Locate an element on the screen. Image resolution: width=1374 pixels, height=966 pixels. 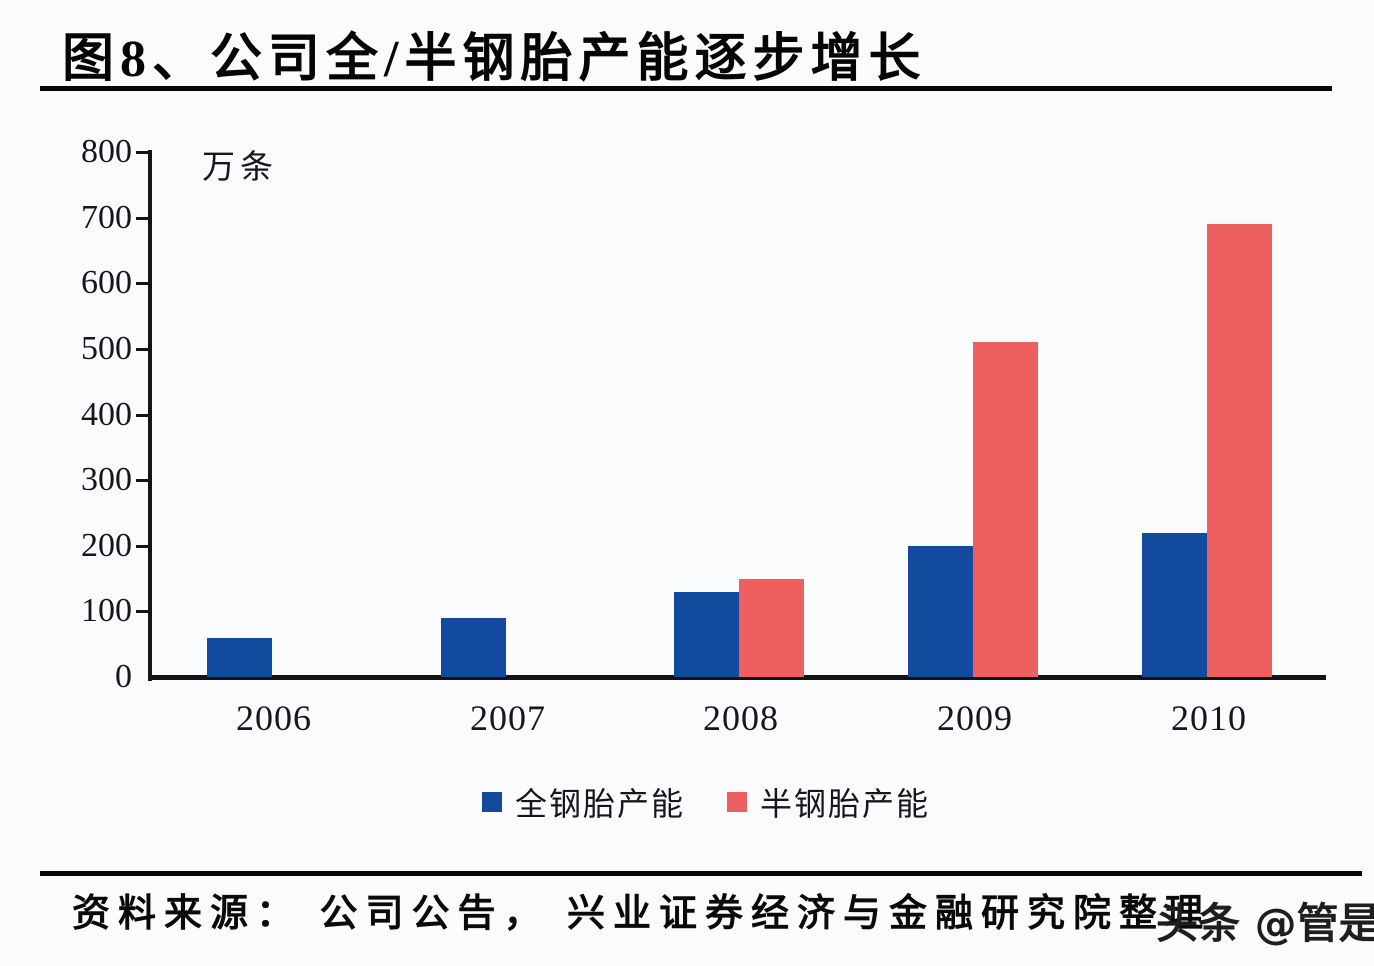
y-tick-label: 600 is located at coordinates (106, 282).